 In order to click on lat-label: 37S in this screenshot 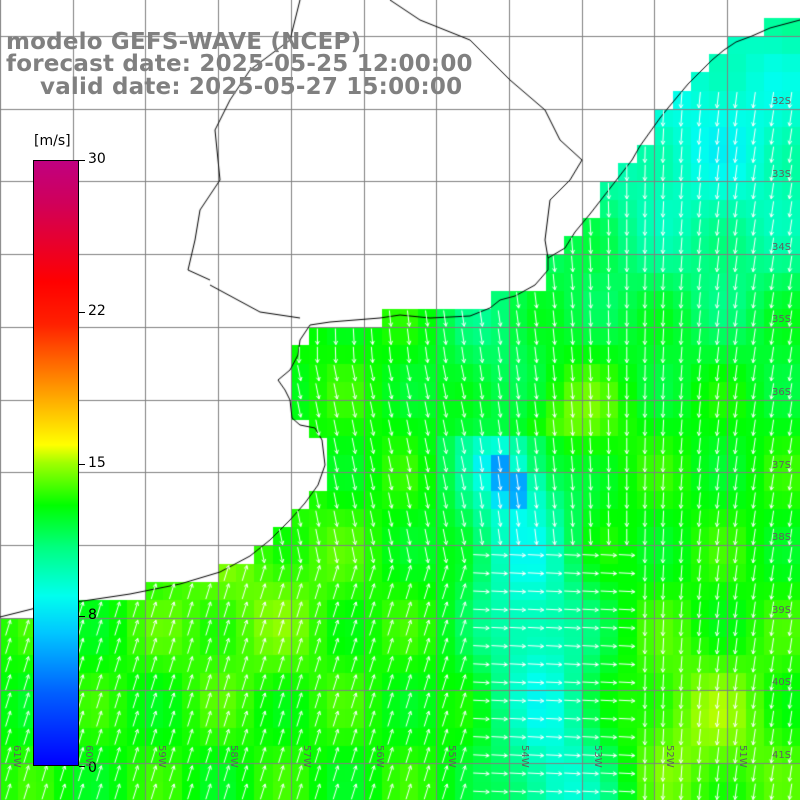, I will do `click(782, 465)`.